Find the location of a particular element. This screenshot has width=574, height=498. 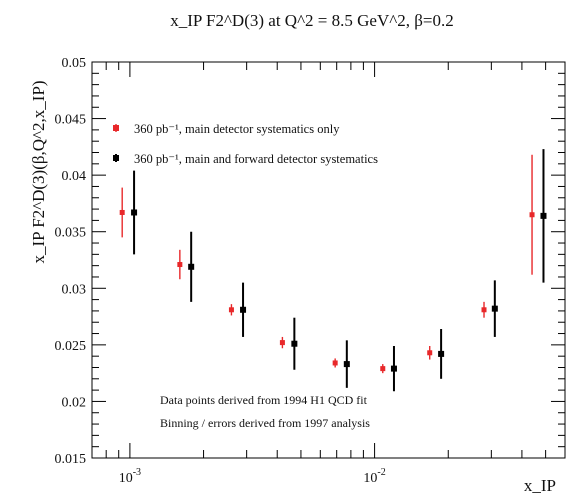

x-tick-label: 10⁻² is located at coordinates (374, 476).